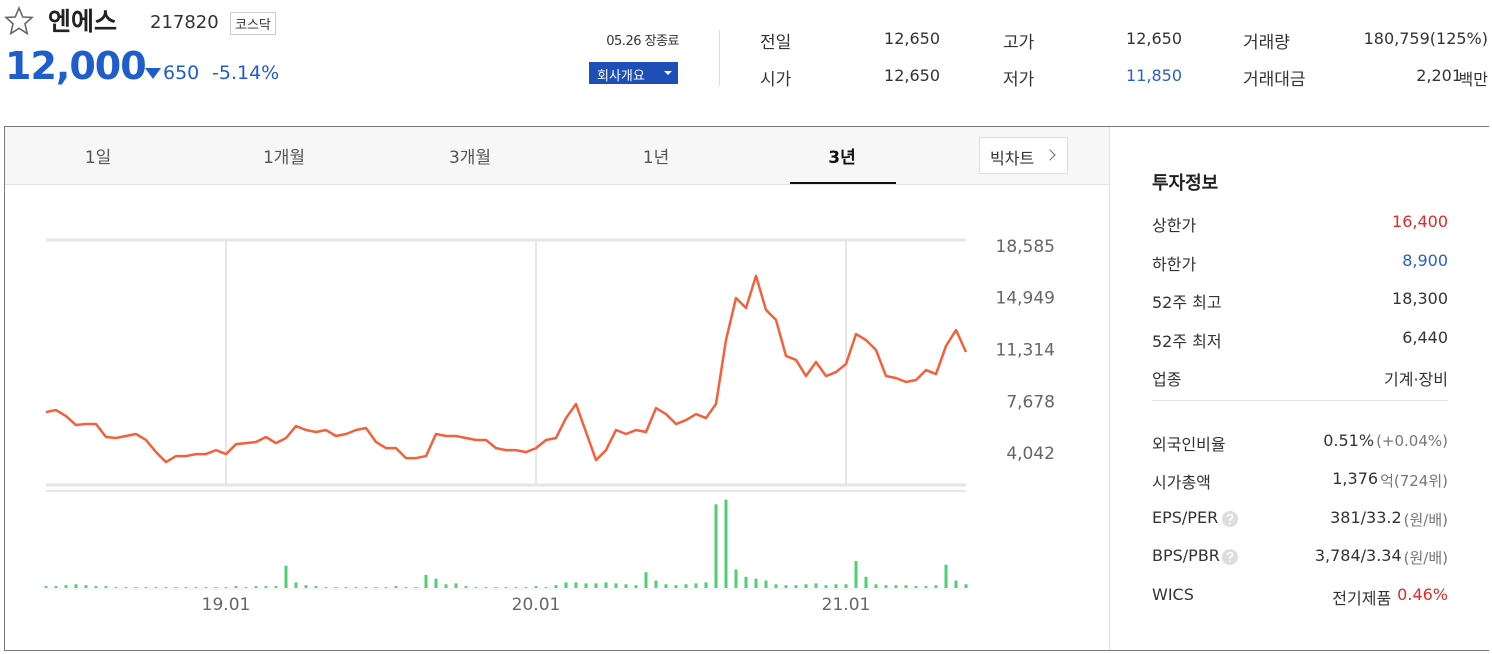 The height and width of the screenshot is (654, 1492). Describe the element at coordinates (1189, 444) in the screenshot. I see `info-label: 외국인비율` at that location.